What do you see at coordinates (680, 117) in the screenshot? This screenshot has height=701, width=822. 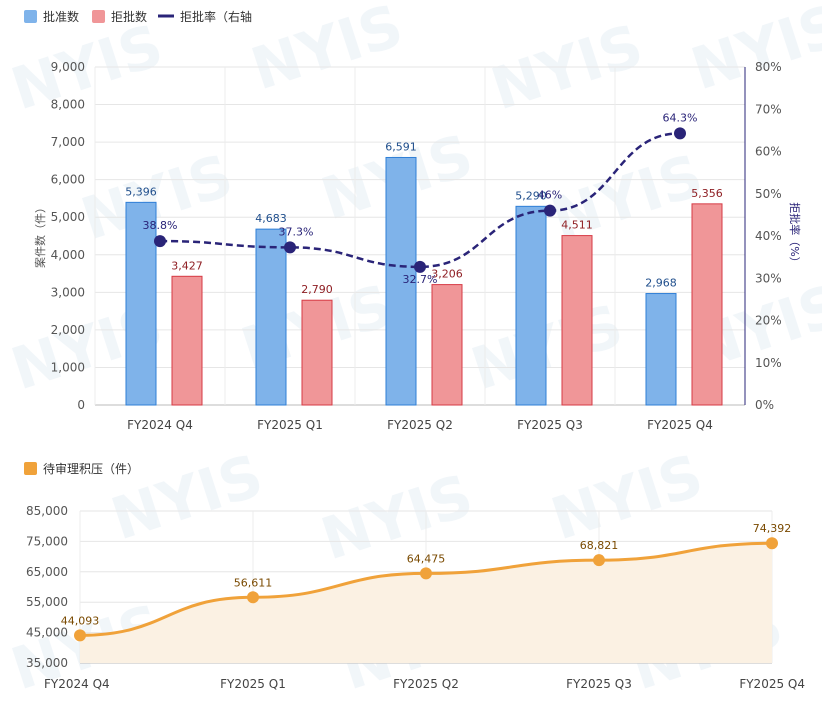 I see `data-label-rate: 64.3%` at bounding box center [680, 117].